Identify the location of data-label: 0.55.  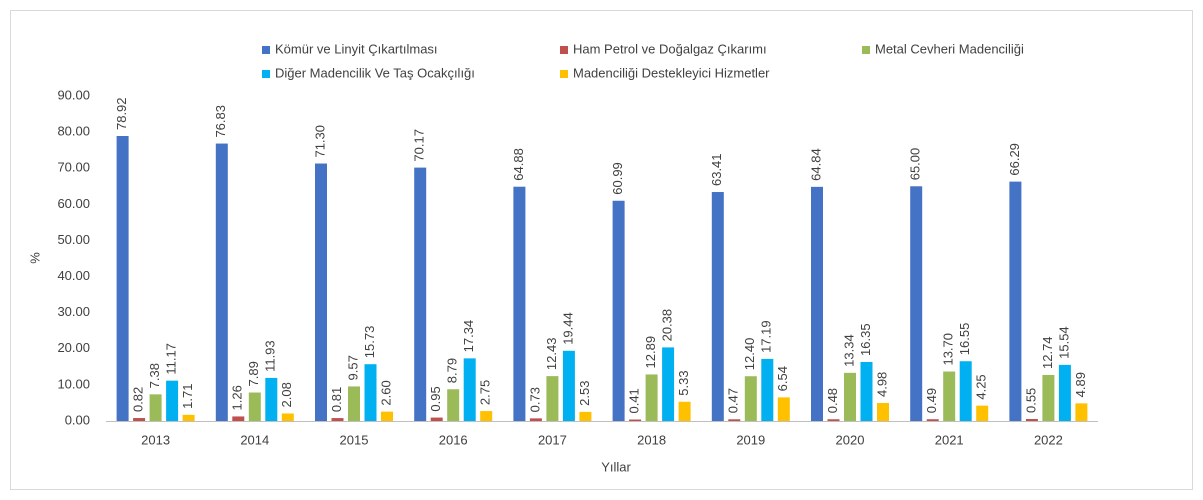
(1030, 400).